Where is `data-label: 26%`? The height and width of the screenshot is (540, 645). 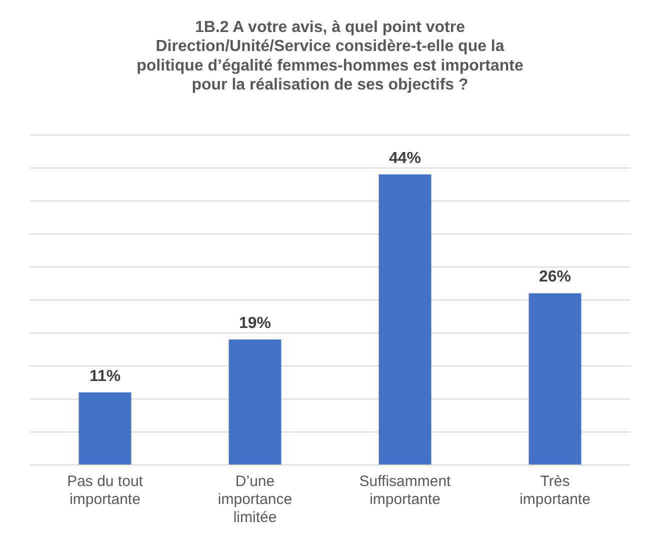 data-label: 26% is located at coordinates (555, 277).